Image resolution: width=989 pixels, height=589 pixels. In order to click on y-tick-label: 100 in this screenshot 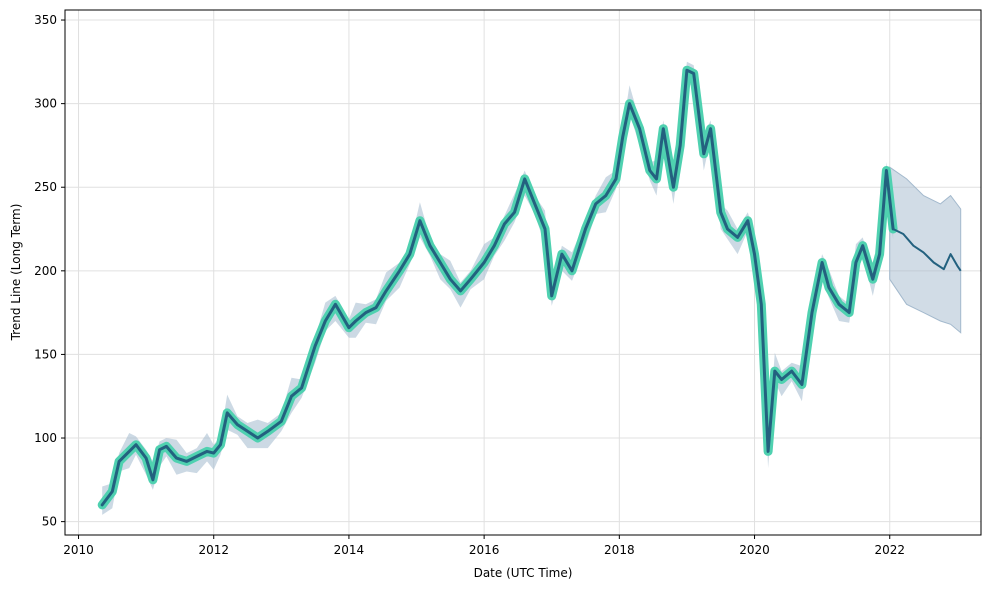, I will do `click(45, 438)`.